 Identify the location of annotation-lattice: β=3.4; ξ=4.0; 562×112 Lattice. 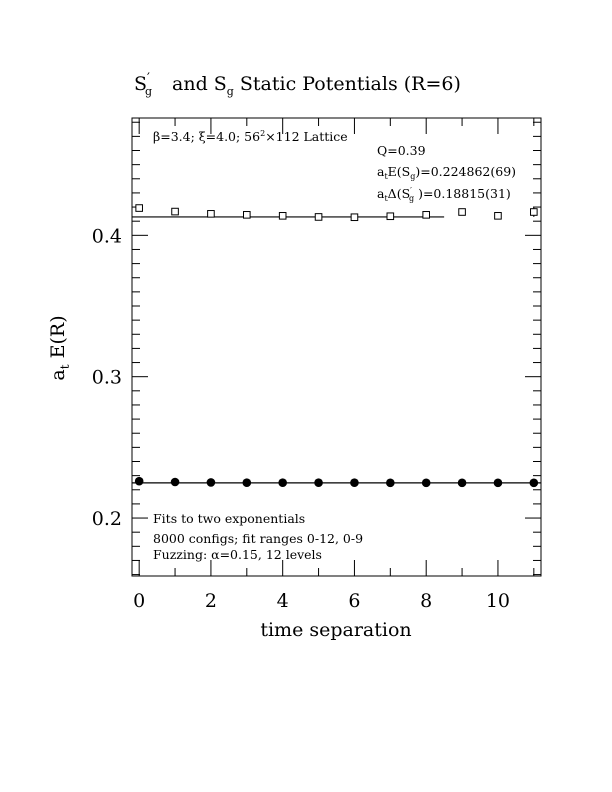
(250, 136).